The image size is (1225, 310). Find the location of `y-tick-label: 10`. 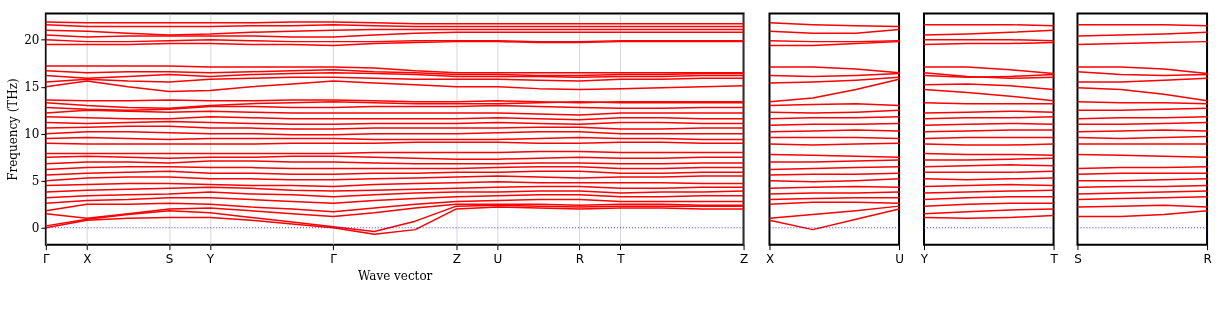

y-tick-label: 10 is located at coordinates (32, 134).